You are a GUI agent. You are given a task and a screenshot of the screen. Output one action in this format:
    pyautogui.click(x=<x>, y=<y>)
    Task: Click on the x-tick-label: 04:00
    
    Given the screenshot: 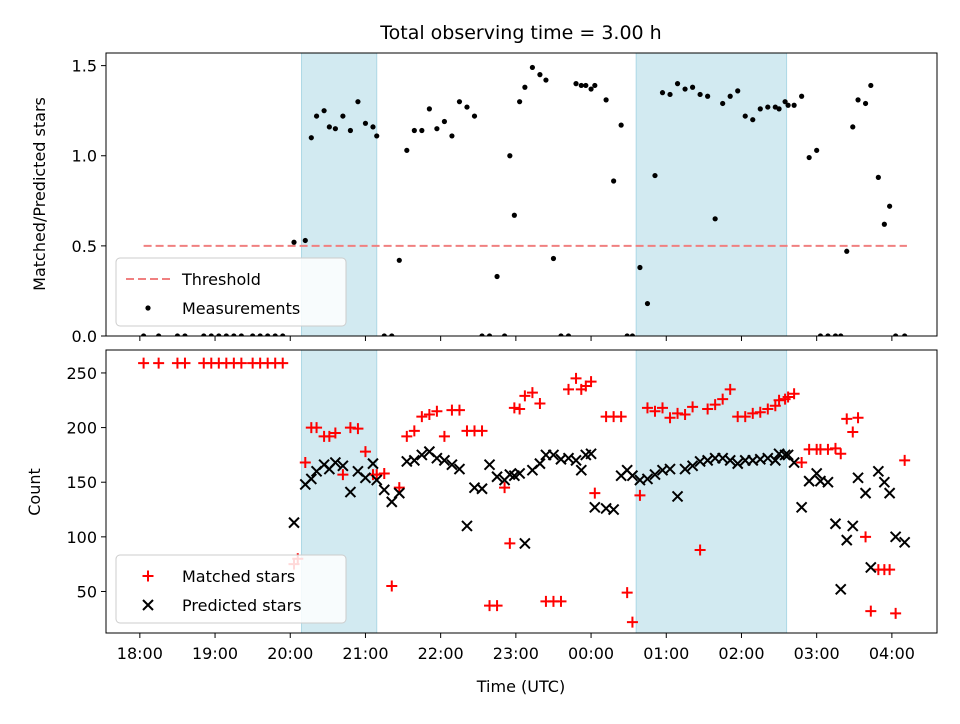 What is the action you would take?
    pyautogui.click(x=892, y=653)
    